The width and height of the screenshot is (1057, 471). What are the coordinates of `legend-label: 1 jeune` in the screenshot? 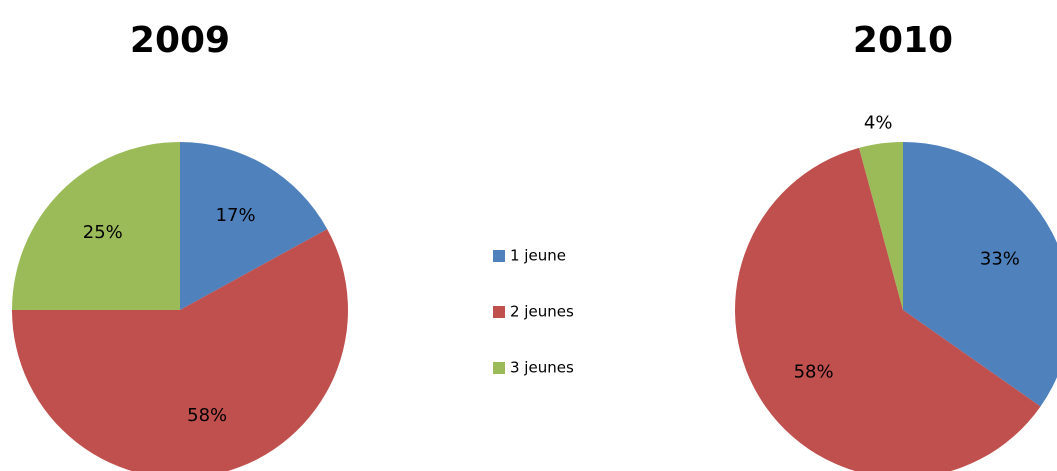 It's located at (538, 256).